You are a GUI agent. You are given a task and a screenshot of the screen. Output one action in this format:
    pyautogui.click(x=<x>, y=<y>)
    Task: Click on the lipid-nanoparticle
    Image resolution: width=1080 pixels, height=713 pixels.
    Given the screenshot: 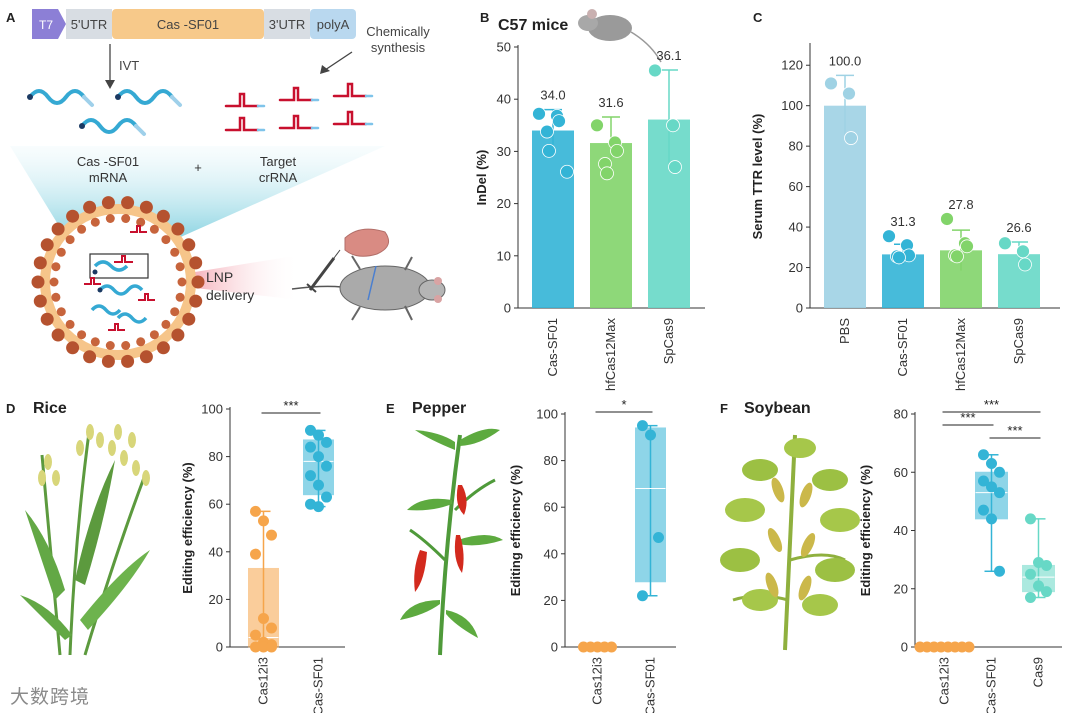 What is the action you would take?
    pyautogui.click(x=118, y=282)
    